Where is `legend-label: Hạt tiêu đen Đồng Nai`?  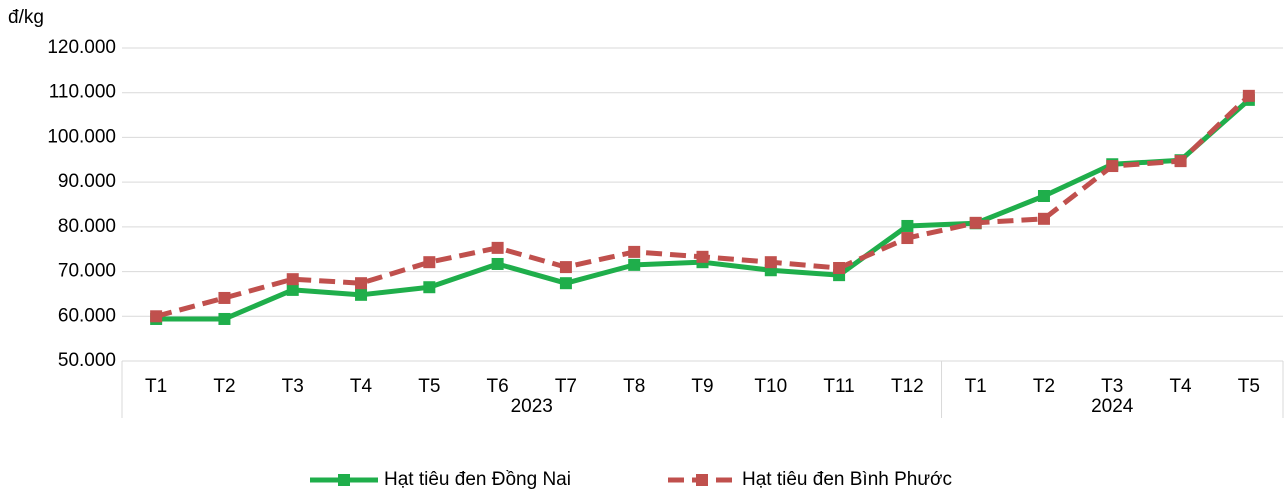 legend-label: Hạt tiêu đen Đồng Nai is located at coordinates (477, 479).